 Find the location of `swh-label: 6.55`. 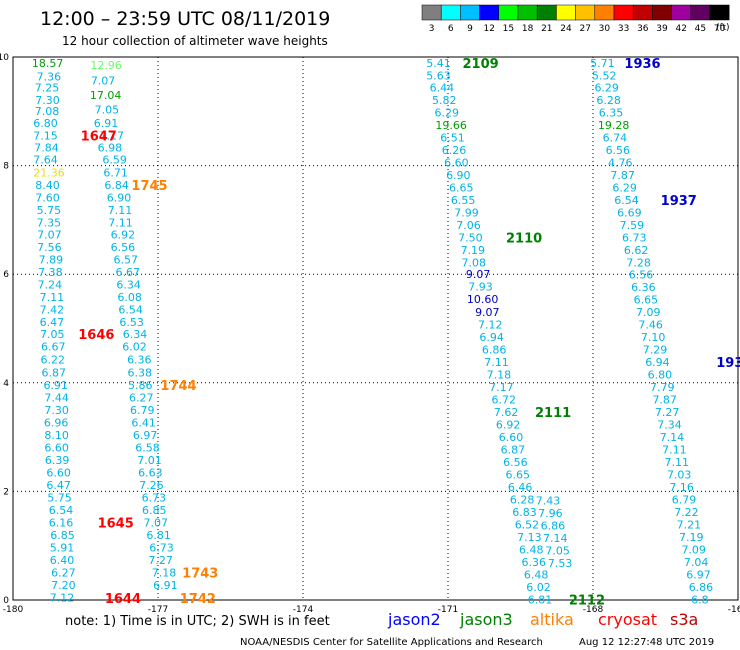

swh-label: 6.55 is located at coordinates (463, 200).